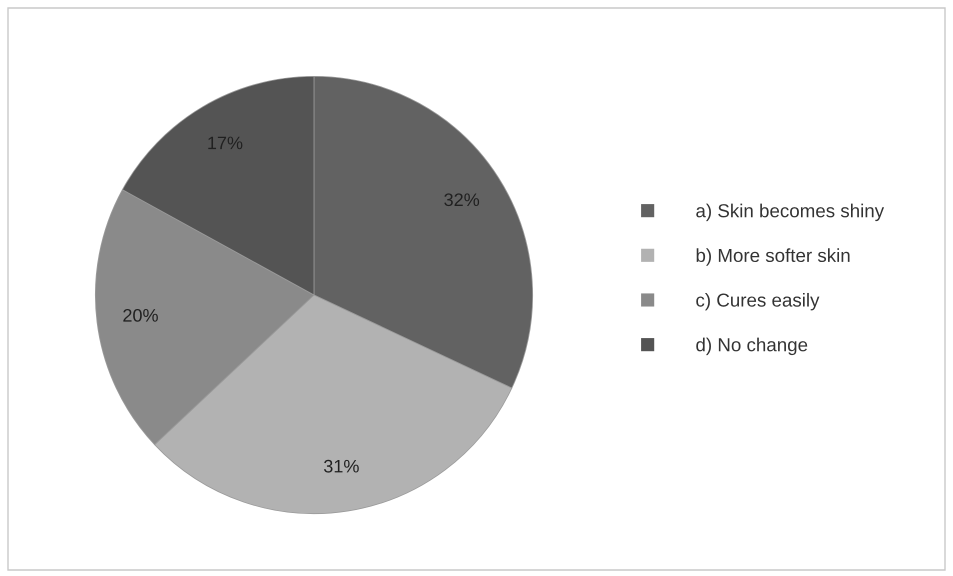 This screenshot has width=953, height=576. Describe the element at coordinates (758, 301) in the screenshot. I see `legend-label: c) Cures easily` at that location.